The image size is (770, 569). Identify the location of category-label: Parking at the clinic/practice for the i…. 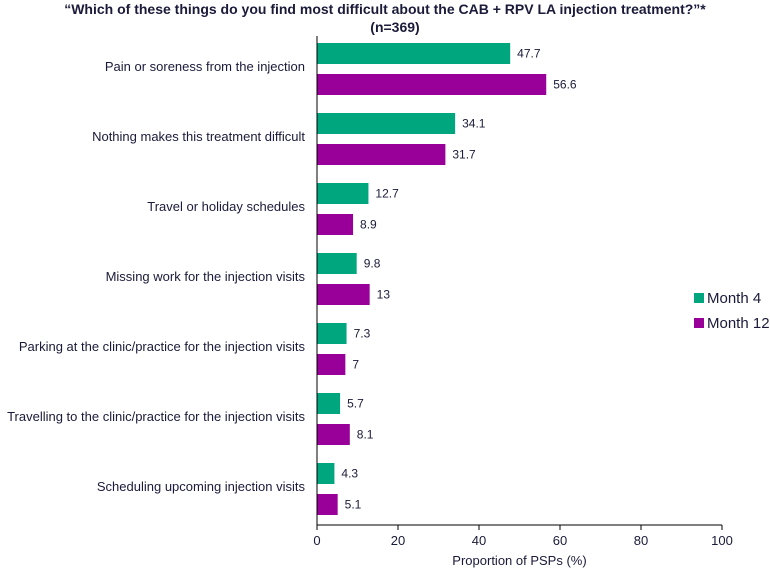
(162, 346).